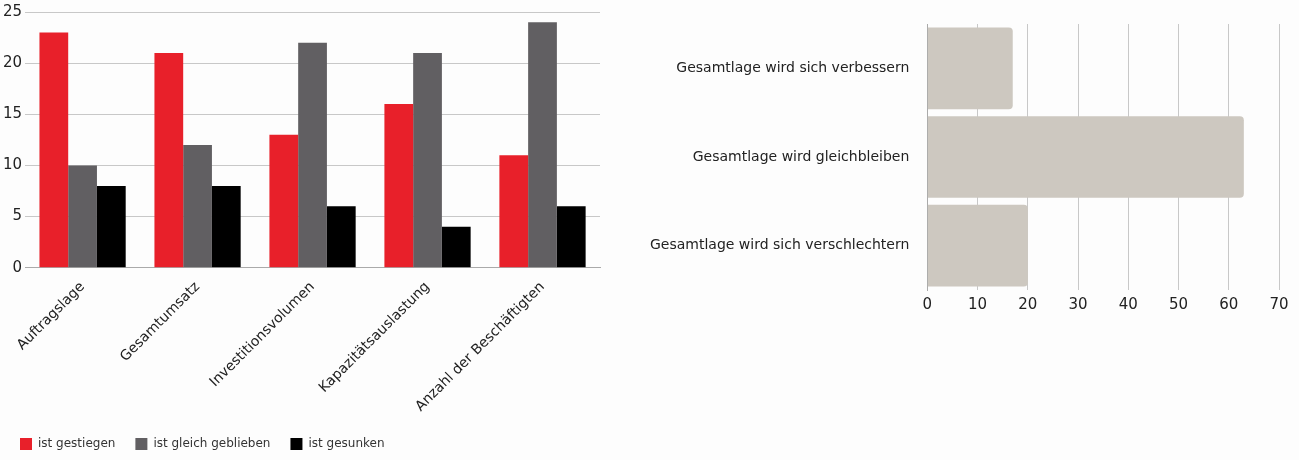 The image size is (1299, 460). What do you see at coordinates (12, 10) in the screenshot?
I see `y-tick-label: 25` at bounding box center [12, 10].